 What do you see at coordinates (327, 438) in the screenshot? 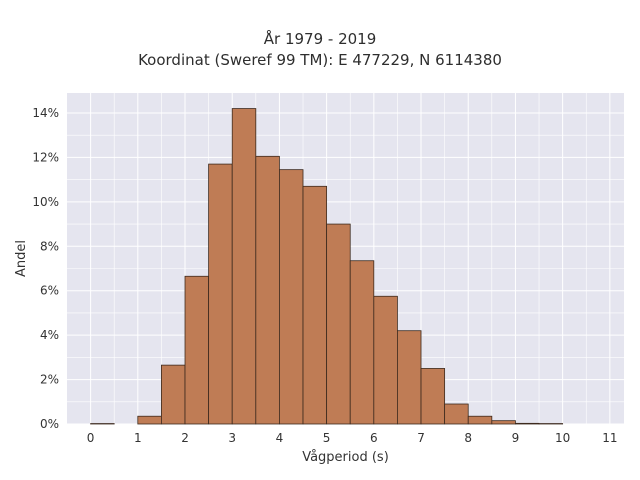
I see `x-tick-label: 5` at bounding box center [327, 438].